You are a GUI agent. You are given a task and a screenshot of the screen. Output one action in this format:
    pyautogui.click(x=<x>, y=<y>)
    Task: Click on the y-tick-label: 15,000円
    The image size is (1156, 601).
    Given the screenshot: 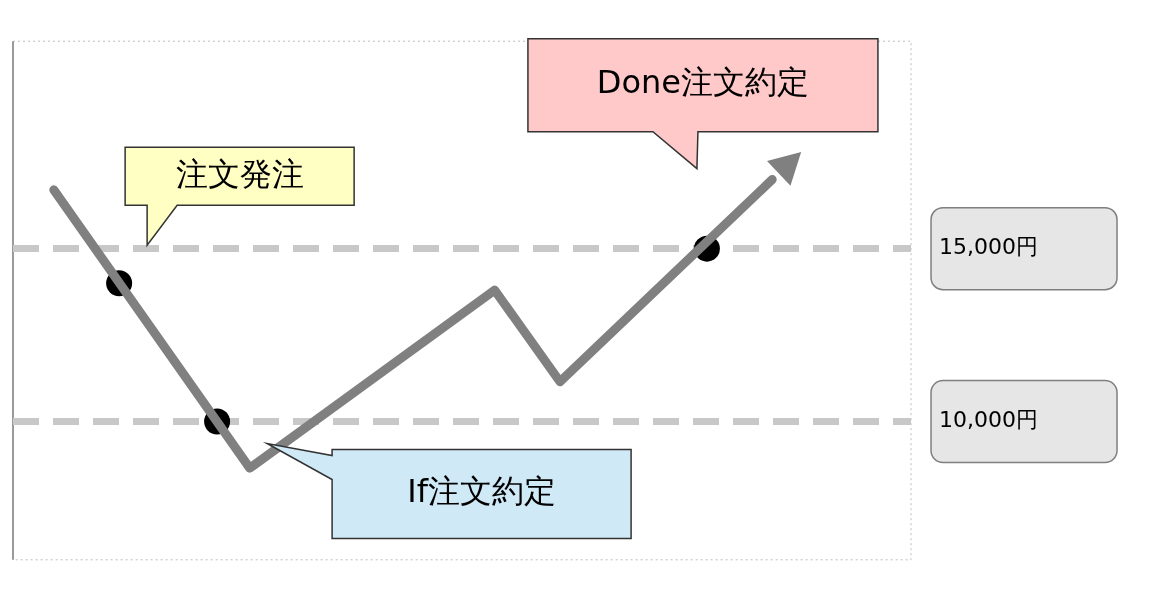 What is the action you would take?
    pyautogui.click(x=989, y=247)
    